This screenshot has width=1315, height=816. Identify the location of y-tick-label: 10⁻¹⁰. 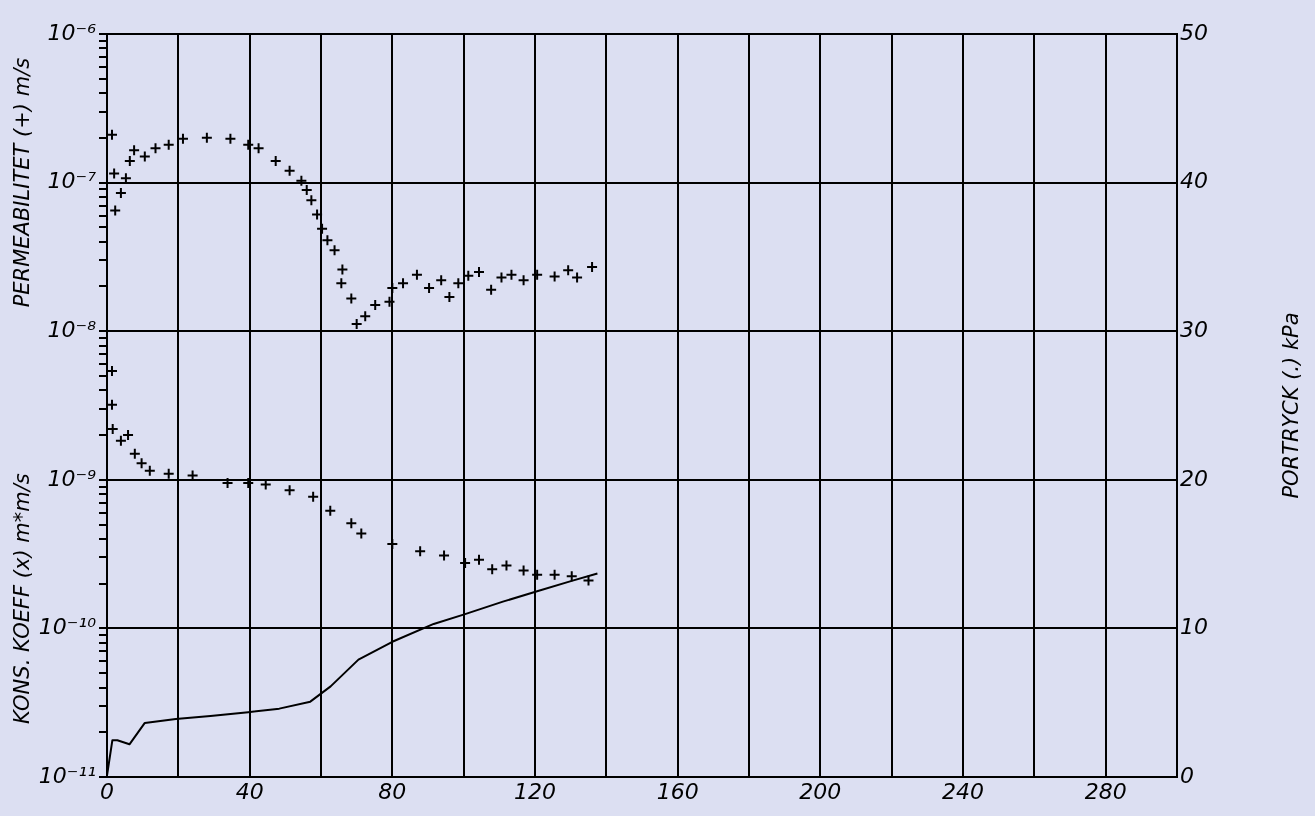
(67, 627).